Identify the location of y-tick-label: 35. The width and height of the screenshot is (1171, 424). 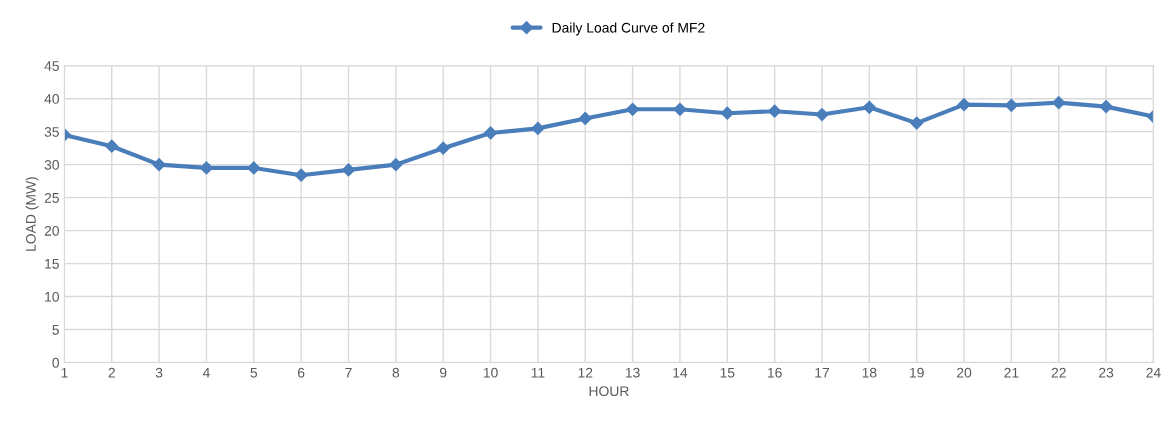
(51, 132).